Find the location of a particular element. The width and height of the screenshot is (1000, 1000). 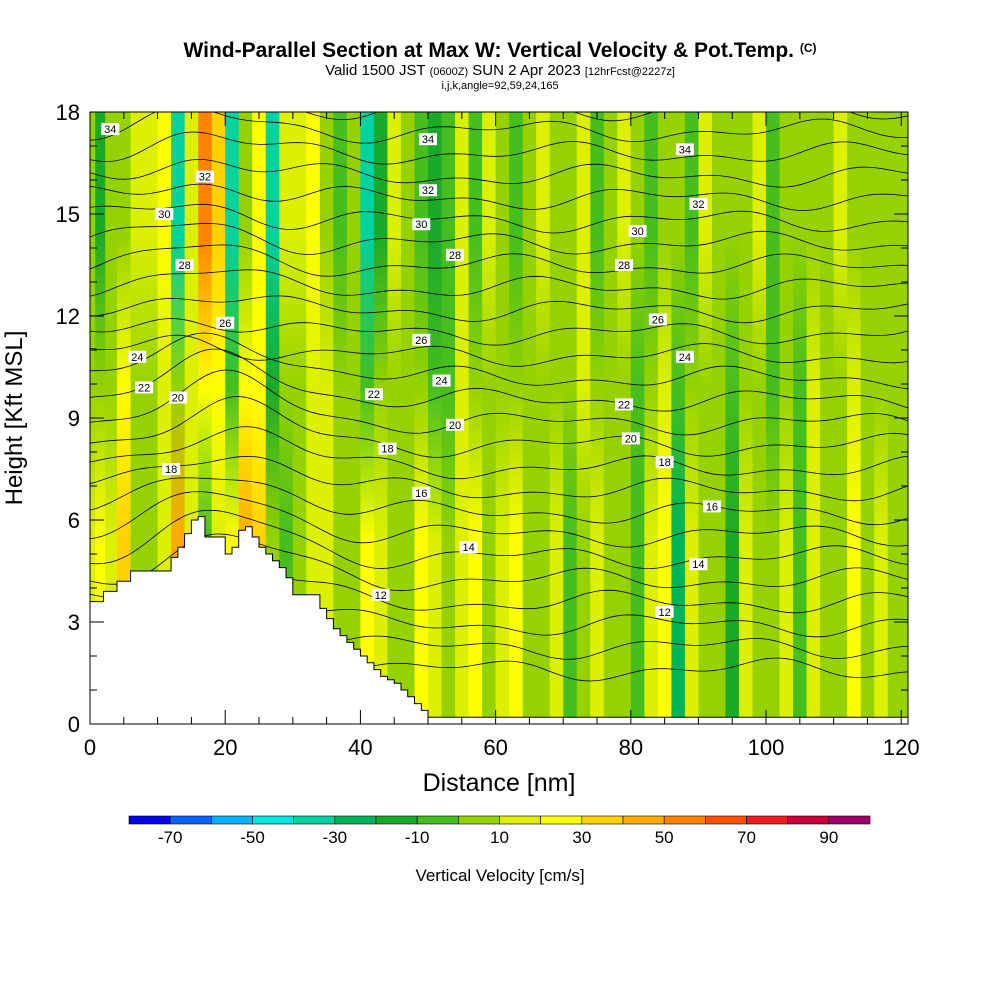

colorbar-tick-label: -70 is located at coordinates (170, 837).